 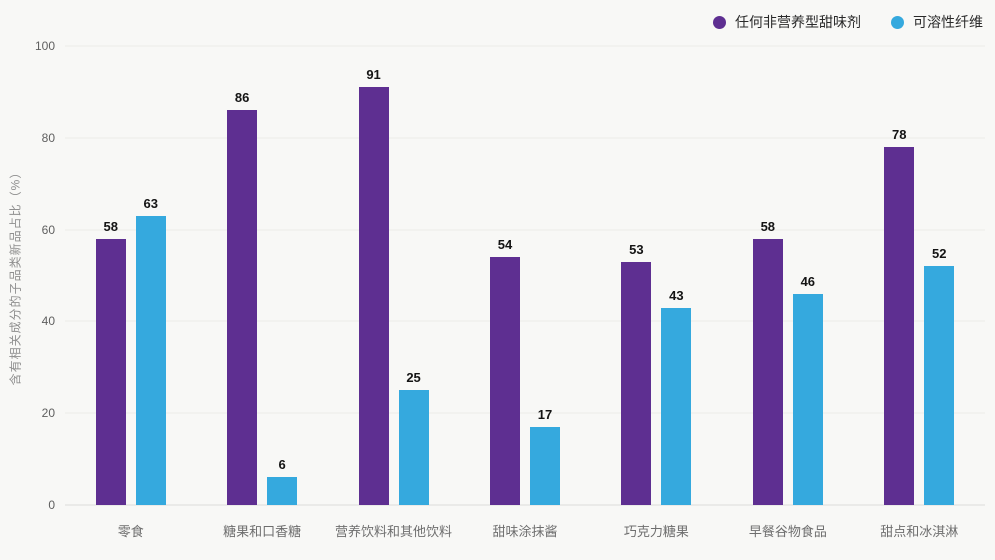 I want to click on bar-group-4: 53 43, so click(x=656, y=275).